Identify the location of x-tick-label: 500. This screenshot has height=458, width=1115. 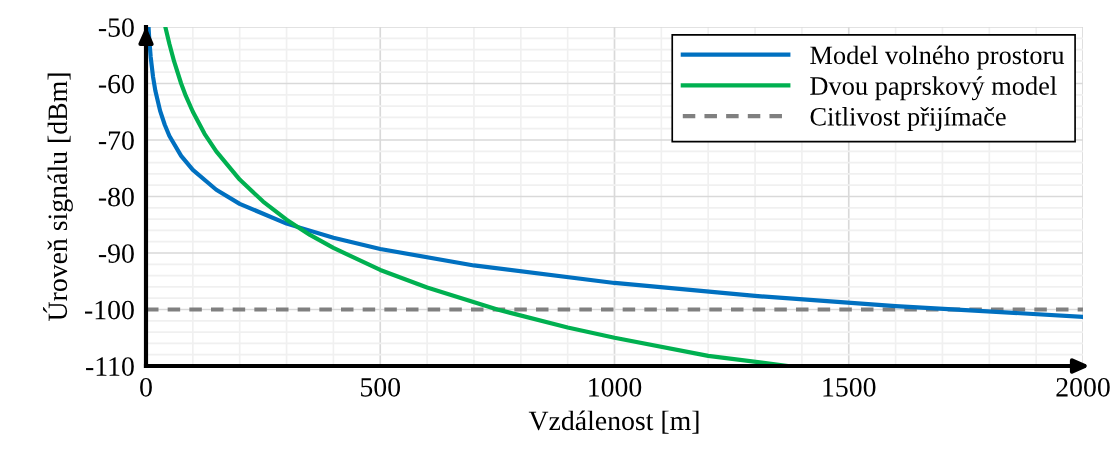
(381, 387).